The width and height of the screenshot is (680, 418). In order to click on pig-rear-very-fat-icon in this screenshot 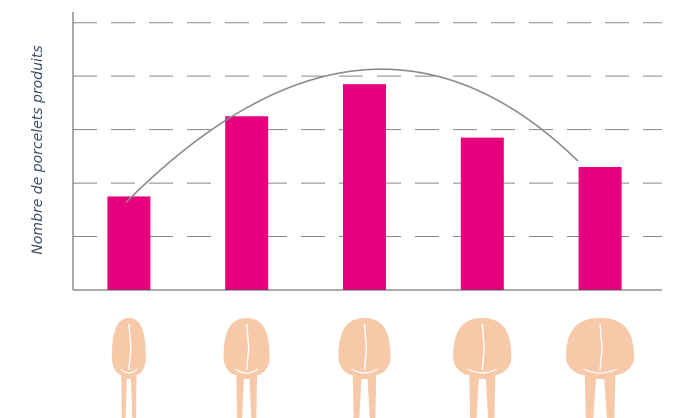, I will do `click(600, 368)`.